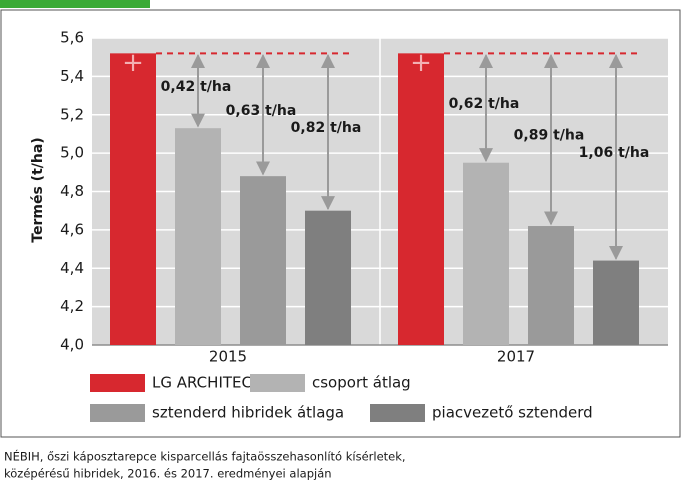 This screenshot has height=484, width=681. What do you see at coordinates (72, 306) in the screenshot?
I see `y-tick-label: 4,2` at bounding box center [72, 306].